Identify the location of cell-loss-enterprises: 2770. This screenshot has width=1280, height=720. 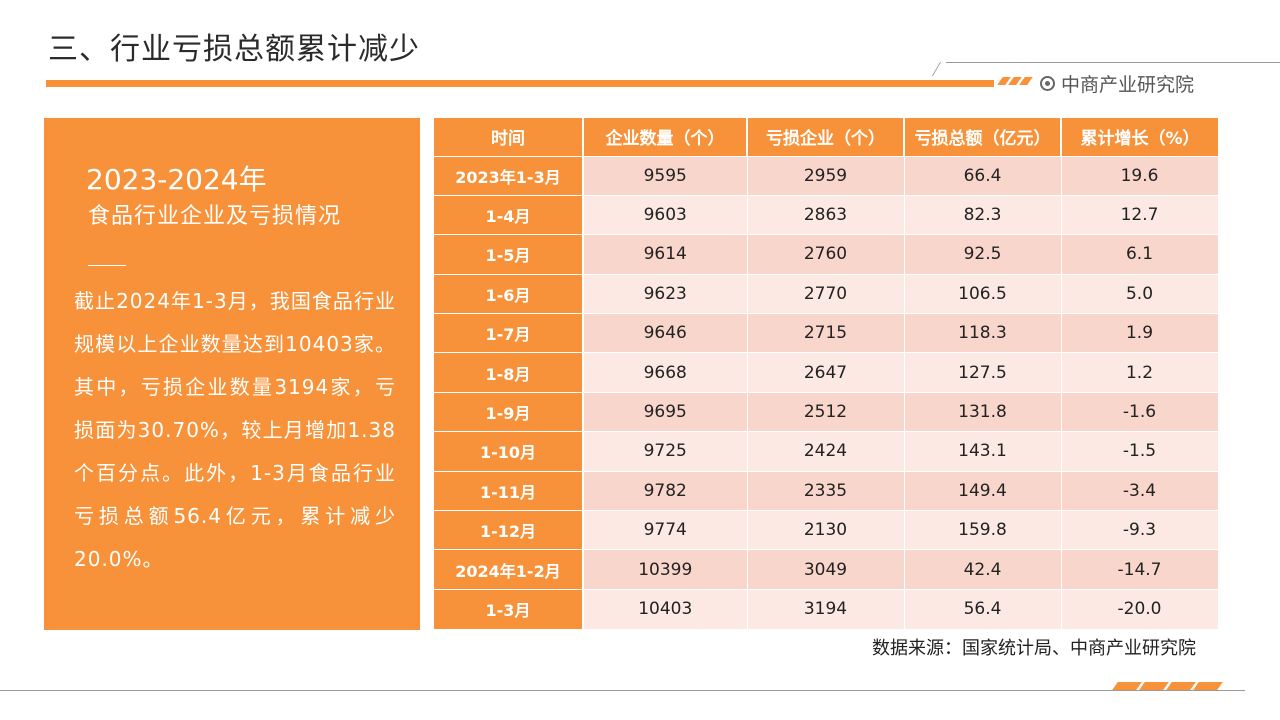
(826, 293).